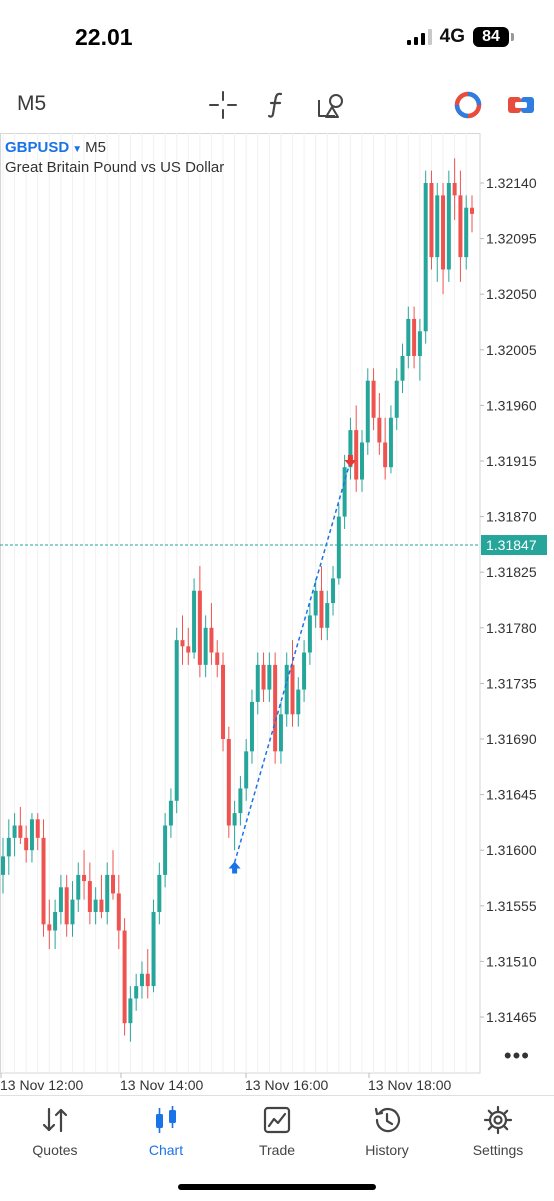 This screenshot has width=554, height=1201. I want to click on indicators-function-icon, so click(277, 105).